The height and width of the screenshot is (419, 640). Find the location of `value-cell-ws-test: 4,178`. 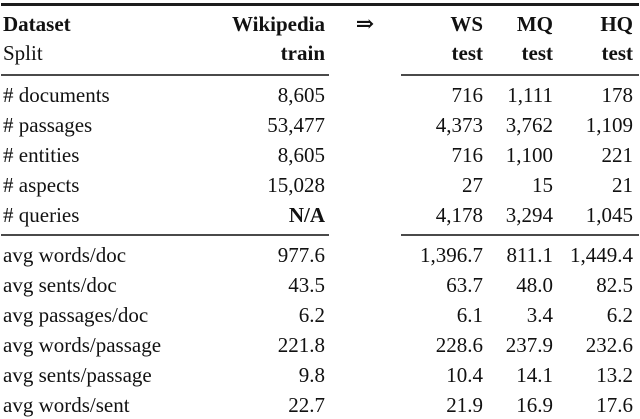

value-cell-ws-test: 4,178 is located at coordinates (443, 218).